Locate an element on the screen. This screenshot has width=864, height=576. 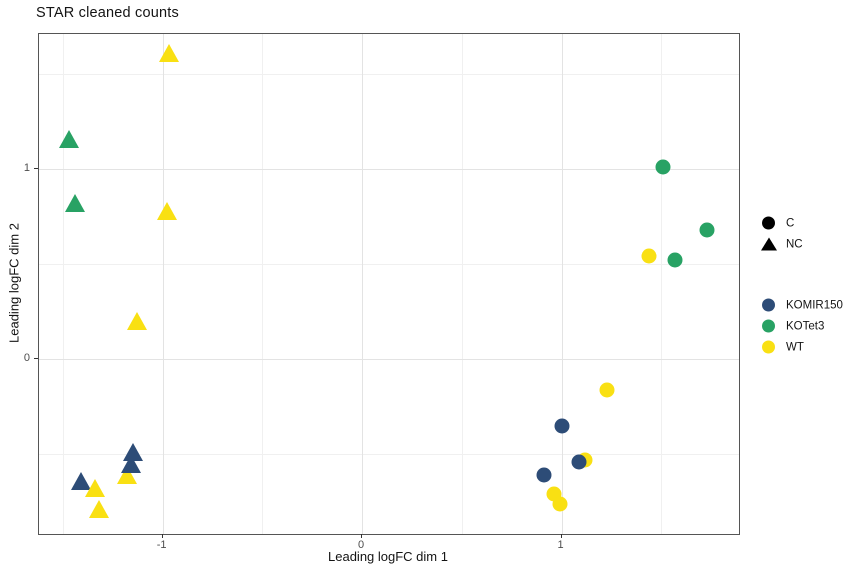
x-tick-label: -1 is located at coordinates (161, 545).